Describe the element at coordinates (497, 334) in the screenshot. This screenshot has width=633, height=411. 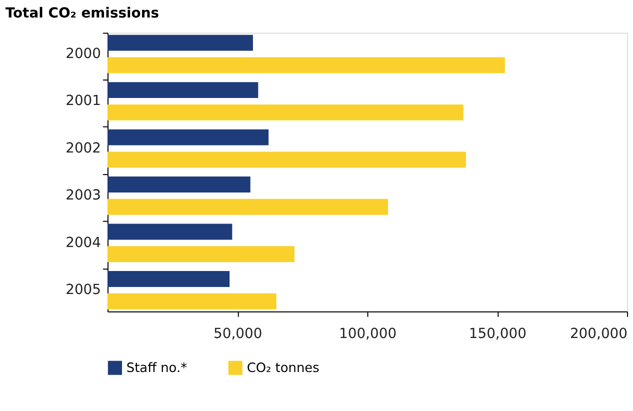
I see `x-tick-label: 150,000` at that location.